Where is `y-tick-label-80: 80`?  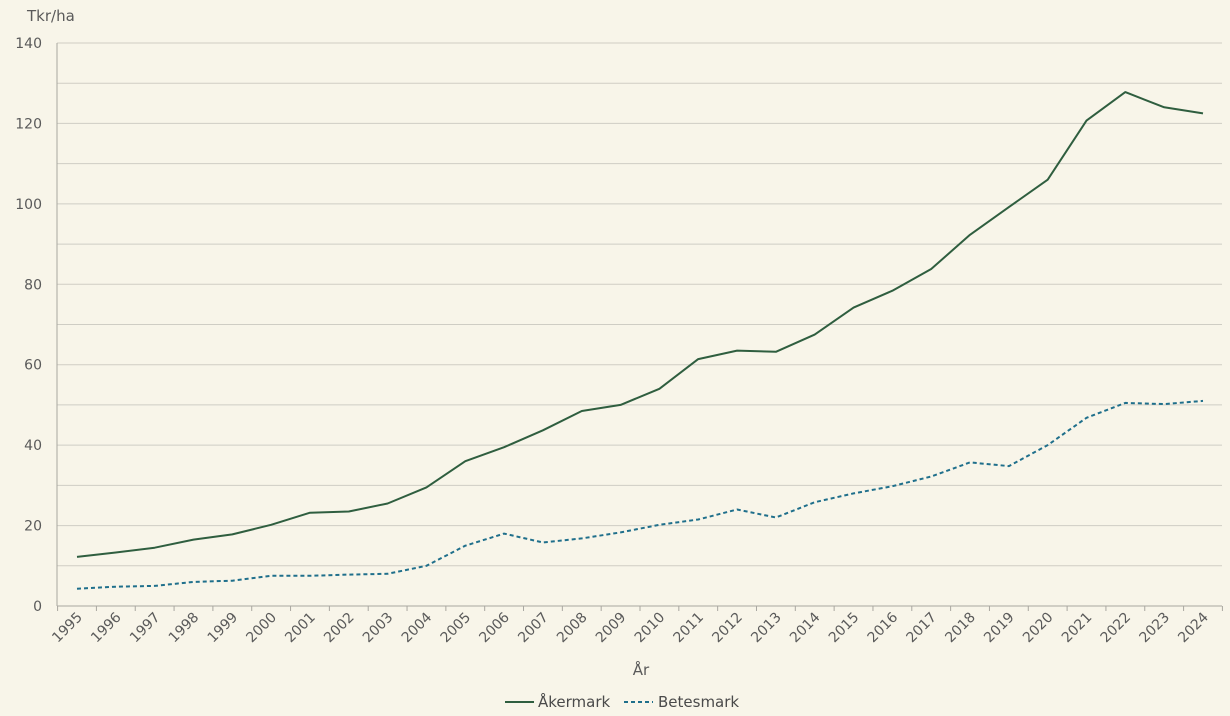 y-tick-label-80: 80 is located at coordinates (33, 285).